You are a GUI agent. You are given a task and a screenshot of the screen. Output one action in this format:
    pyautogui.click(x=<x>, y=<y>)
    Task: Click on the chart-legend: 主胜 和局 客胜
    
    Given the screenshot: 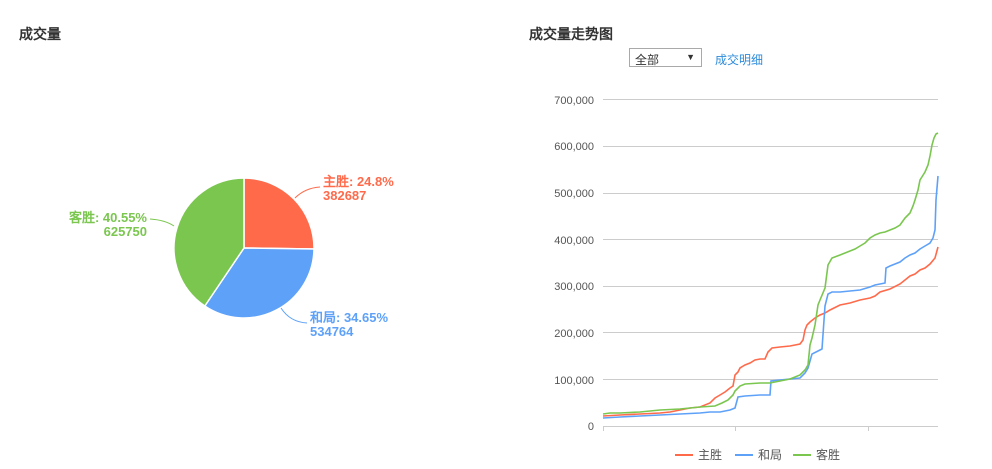 What is the action you would take?
    pyautogui.click(x=757, y=454)
    